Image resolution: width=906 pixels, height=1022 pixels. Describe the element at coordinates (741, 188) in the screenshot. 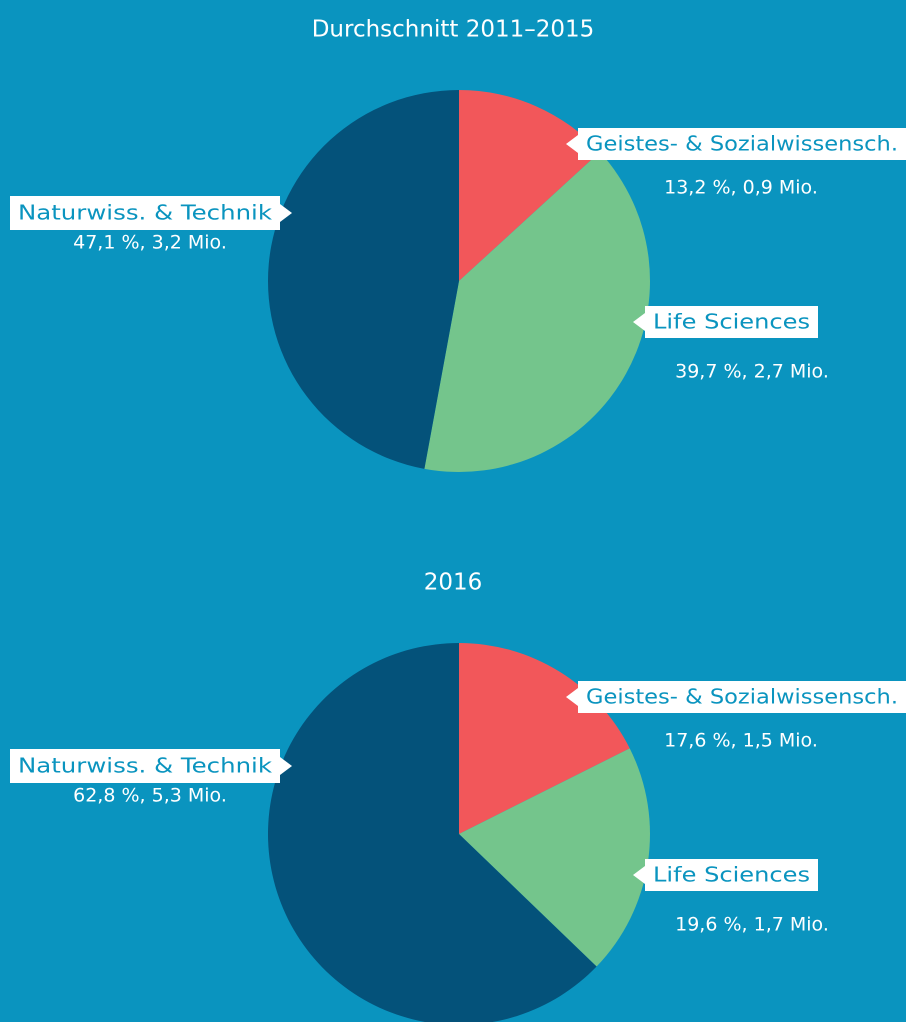

I see `value-label: 13,2 %, 0,9 Mio.` at that location.